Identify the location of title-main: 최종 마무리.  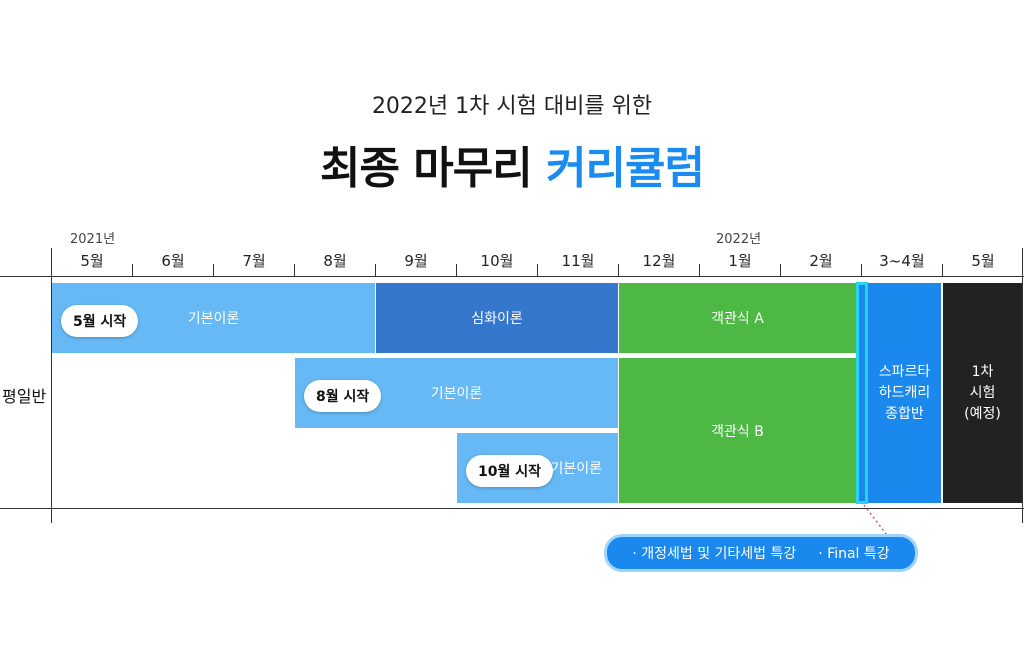
(426, 168).